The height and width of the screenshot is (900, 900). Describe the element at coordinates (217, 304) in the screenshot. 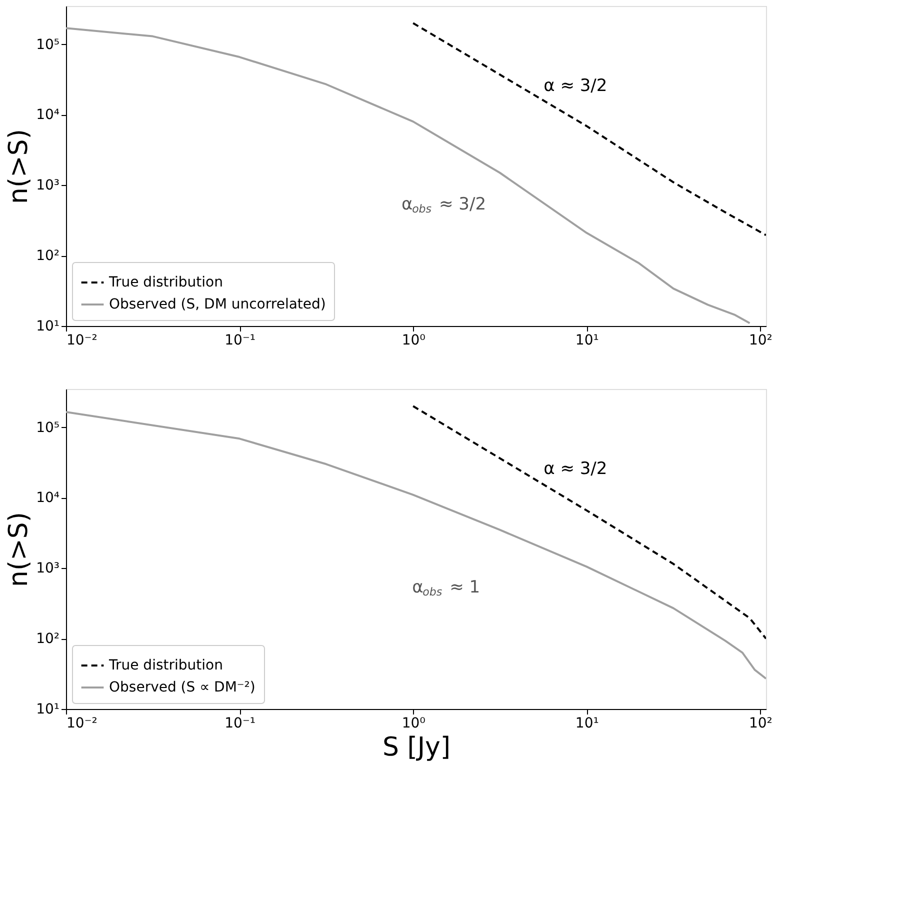

I see `legend-label: Observed (S, DM uncorrelated)` at that location.